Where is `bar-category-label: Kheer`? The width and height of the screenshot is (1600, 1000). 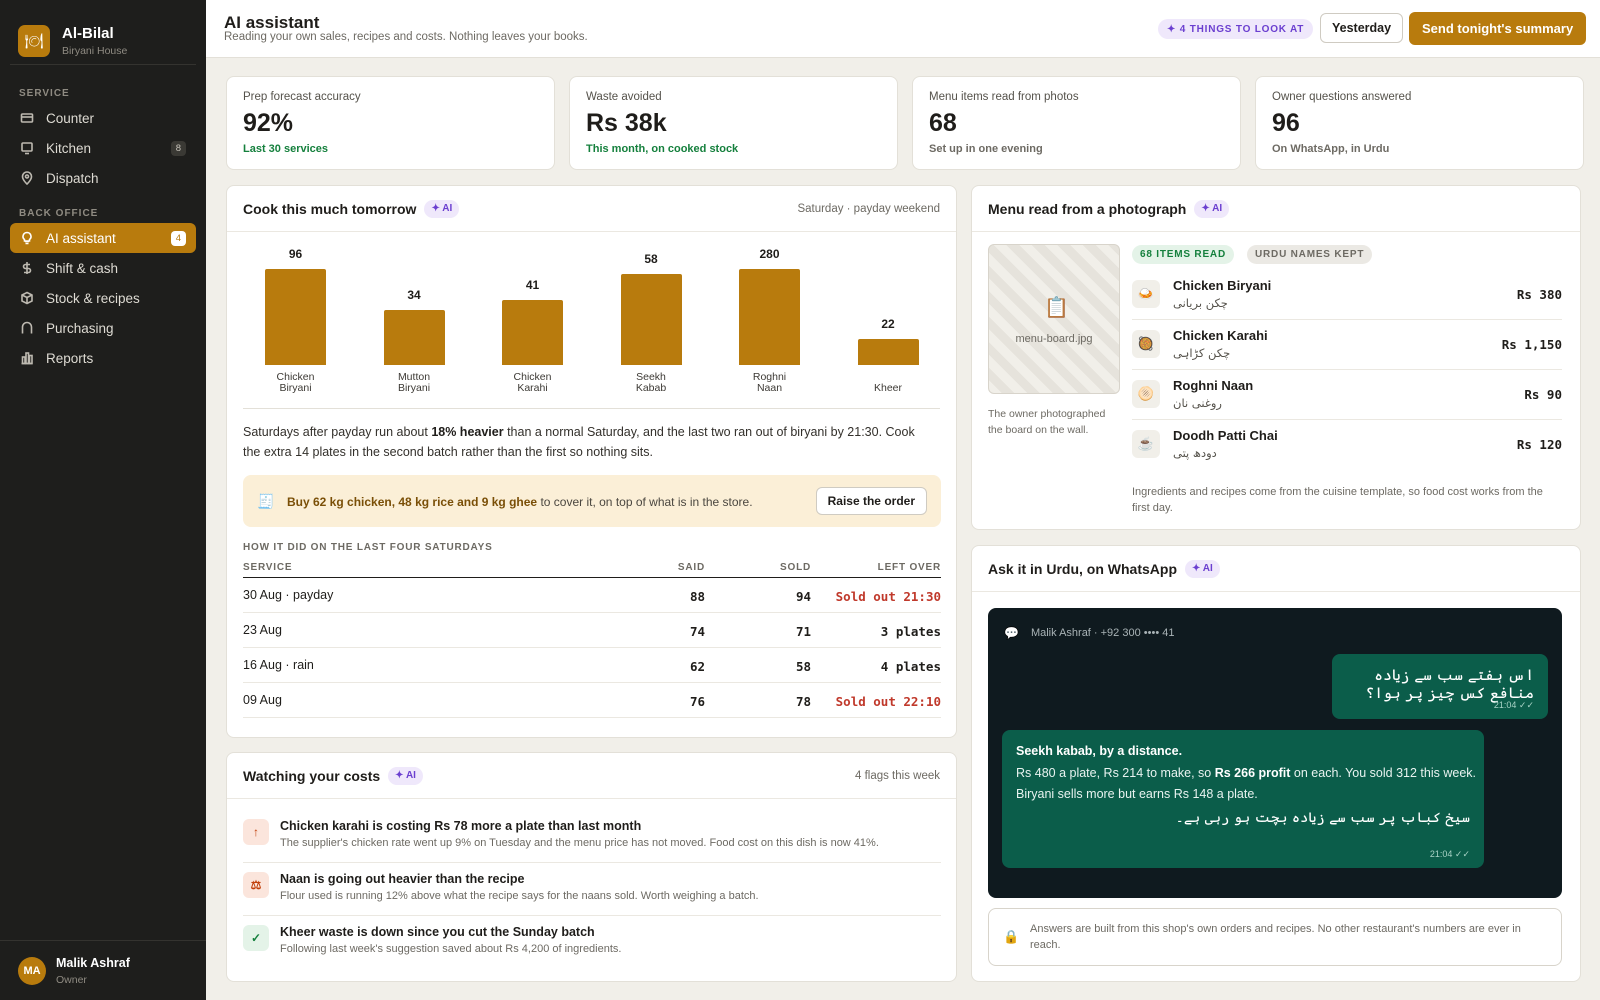
bar-category-label: Kheer is located at coordinates (888, 388).